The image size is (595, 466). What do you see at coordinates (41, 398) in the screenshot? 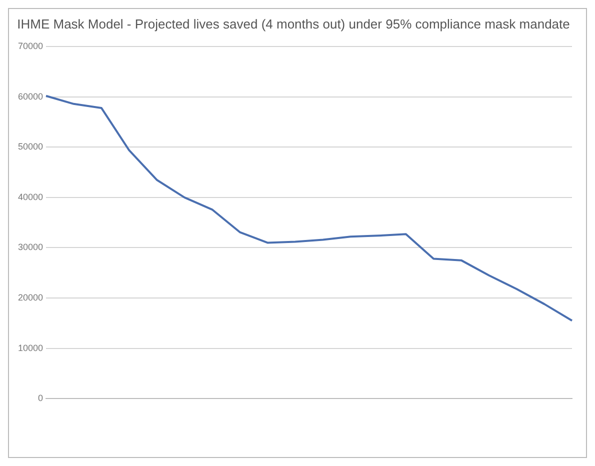
I see `y-tick-label: 0` at bounding box center [41, 398].